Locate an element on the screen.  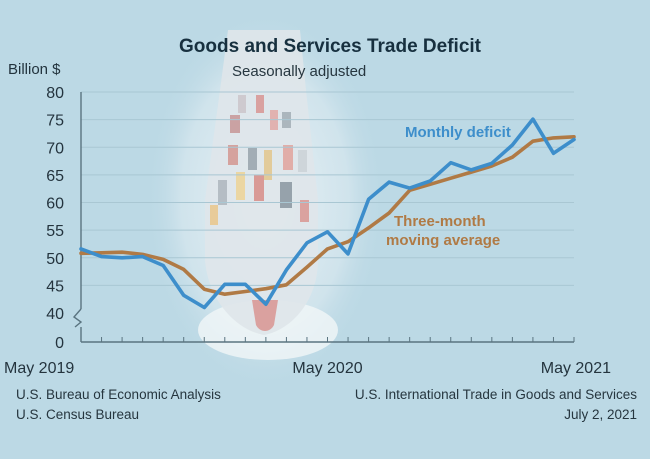
y-axis-label: Billion $ is located at coordinates (34, 69).